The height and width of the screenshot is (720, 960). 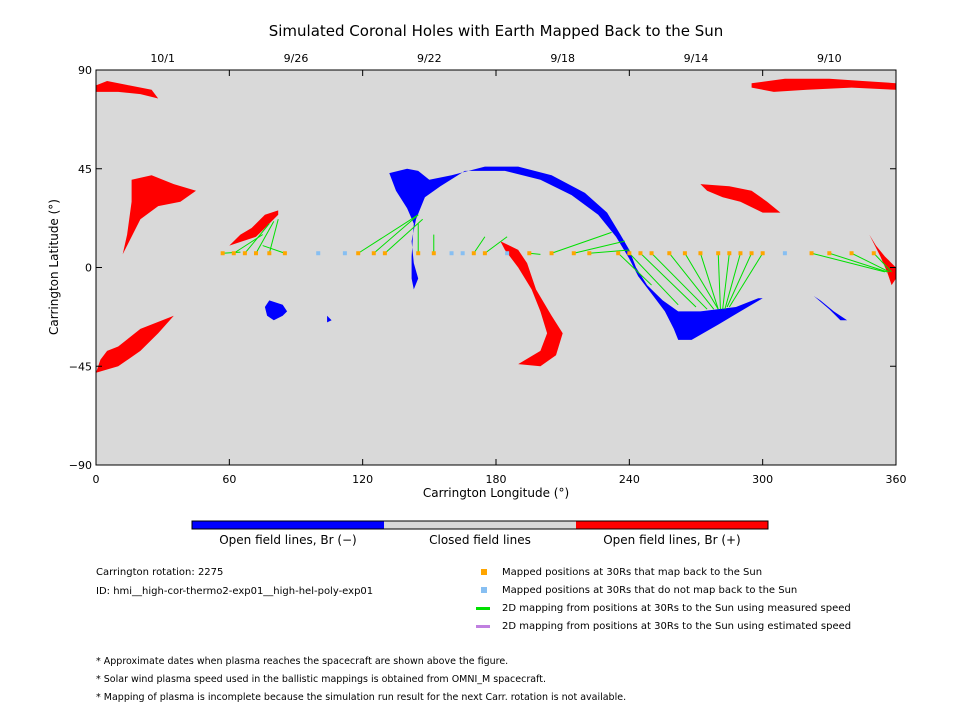 I want to click on y-axis-label: Carrington Latitude (°), so click(x=54, y=267).